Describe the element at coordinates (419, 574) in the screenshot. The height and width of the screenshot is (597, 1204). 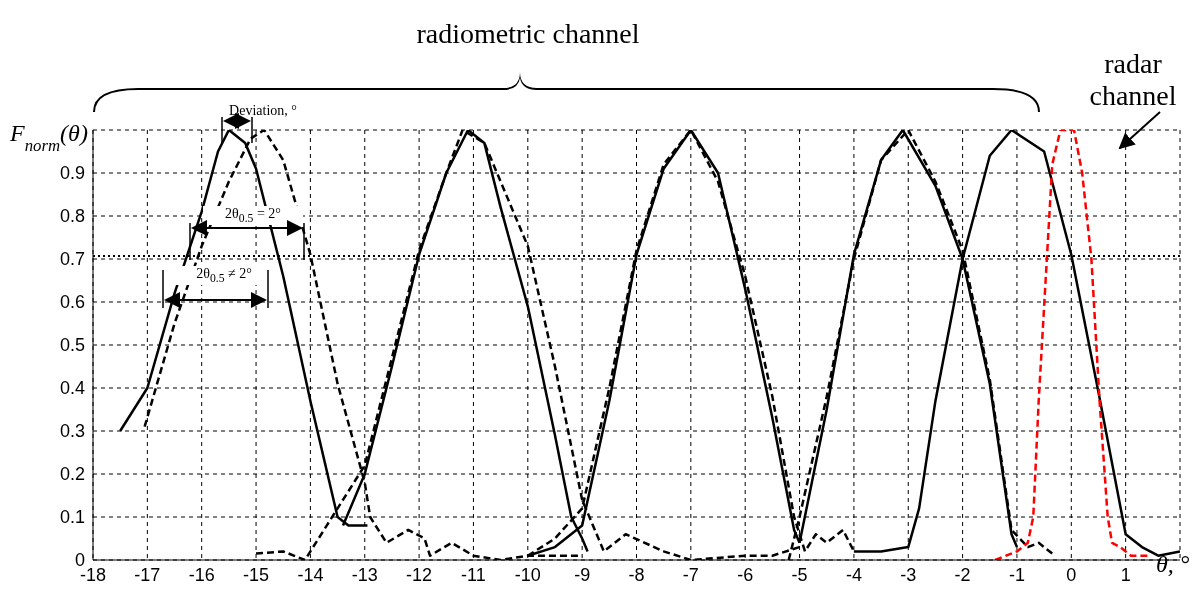
I see `x-tick-label: -12` at that location.